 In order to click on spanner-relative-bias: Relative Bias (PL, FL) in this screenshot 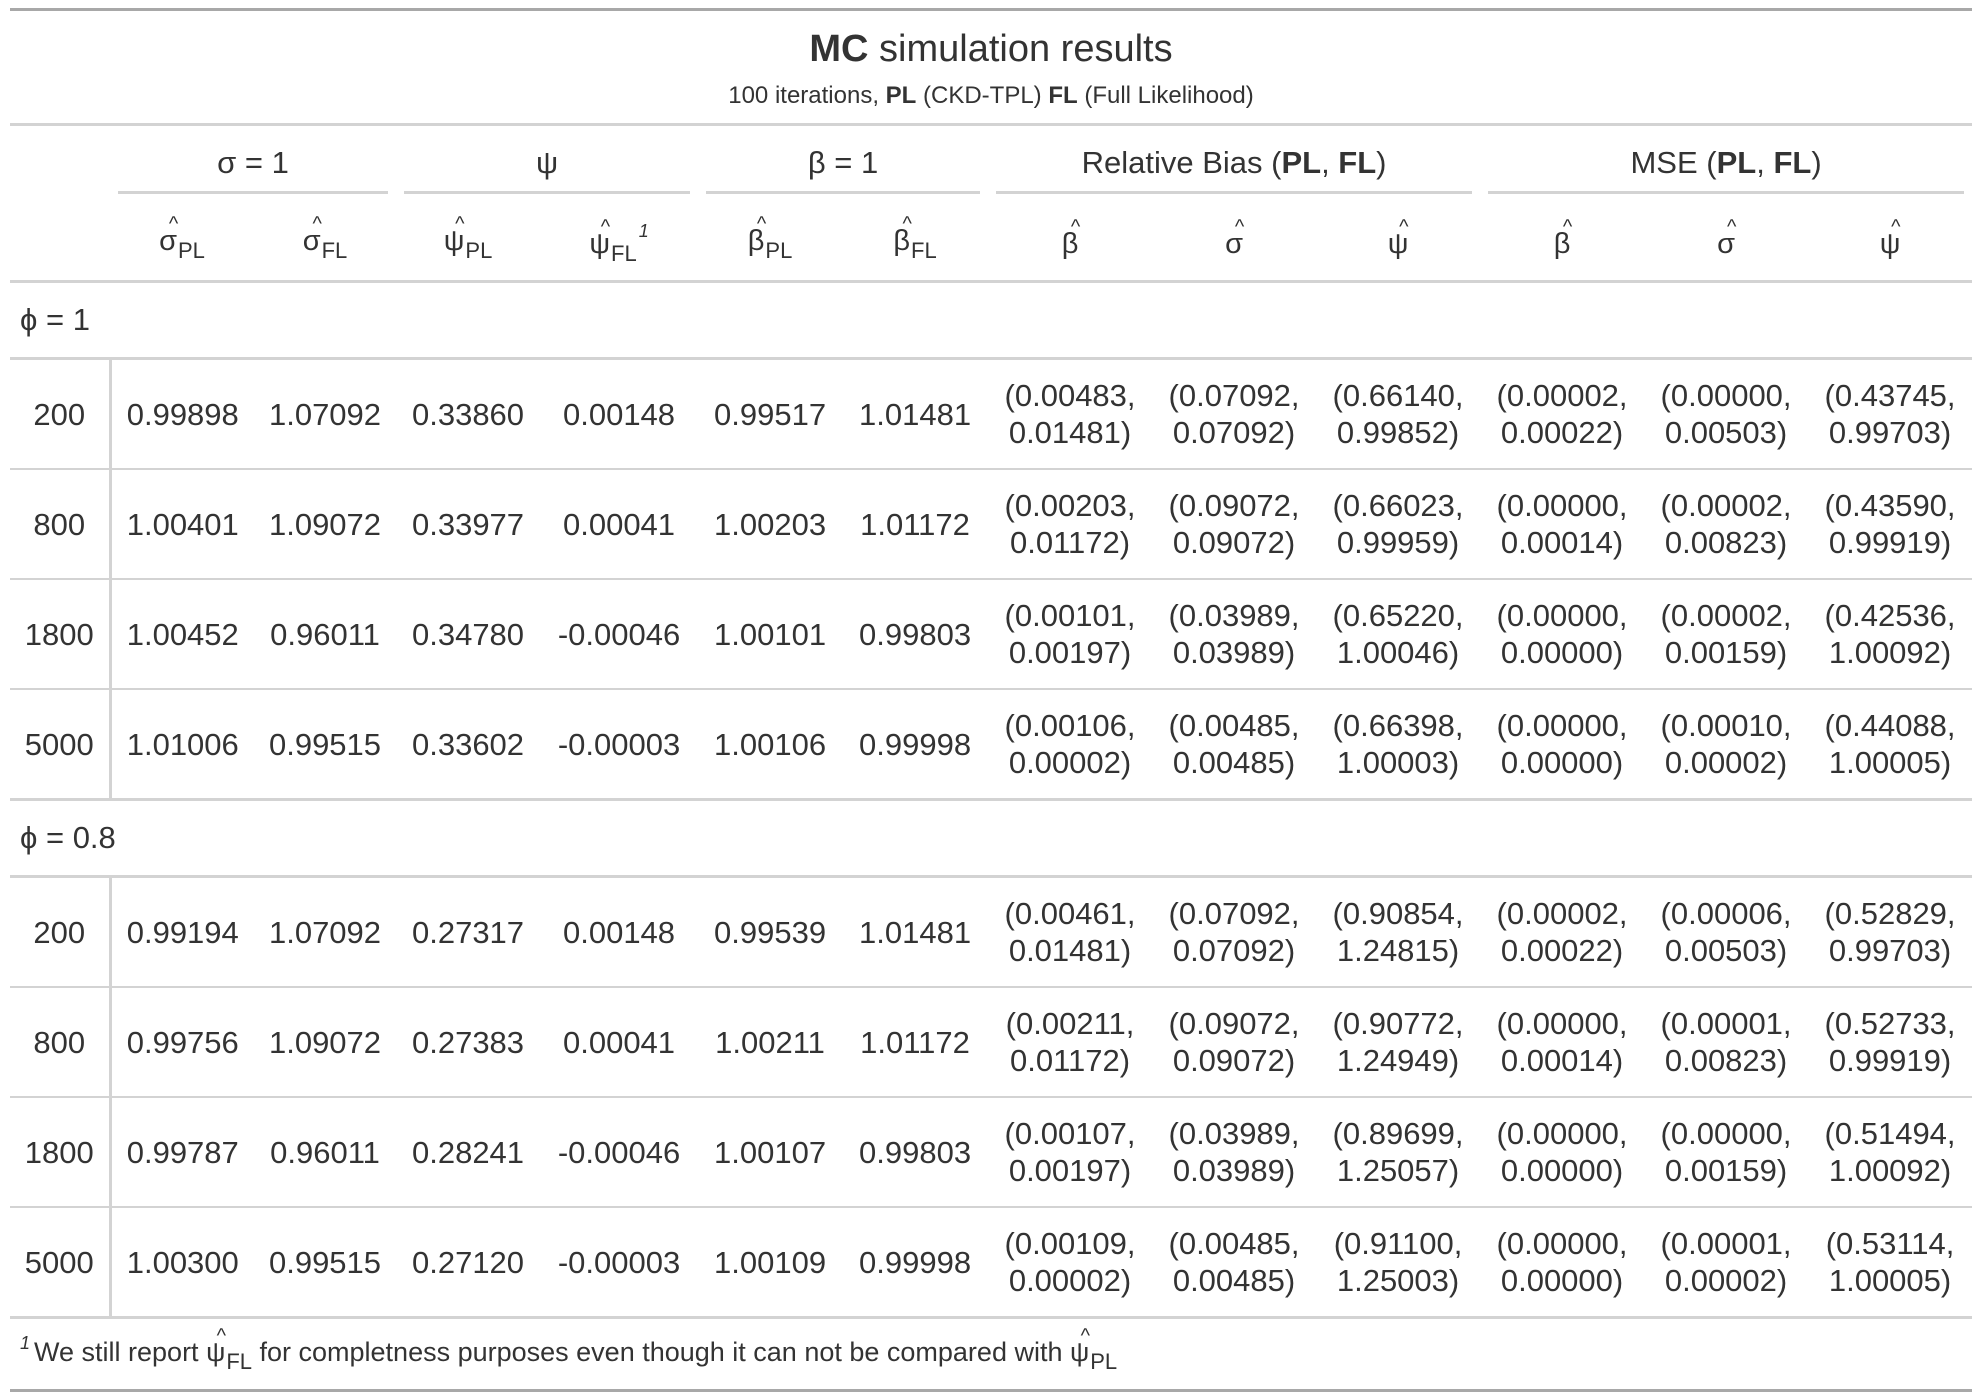, I will do `click(1234, 167)`.